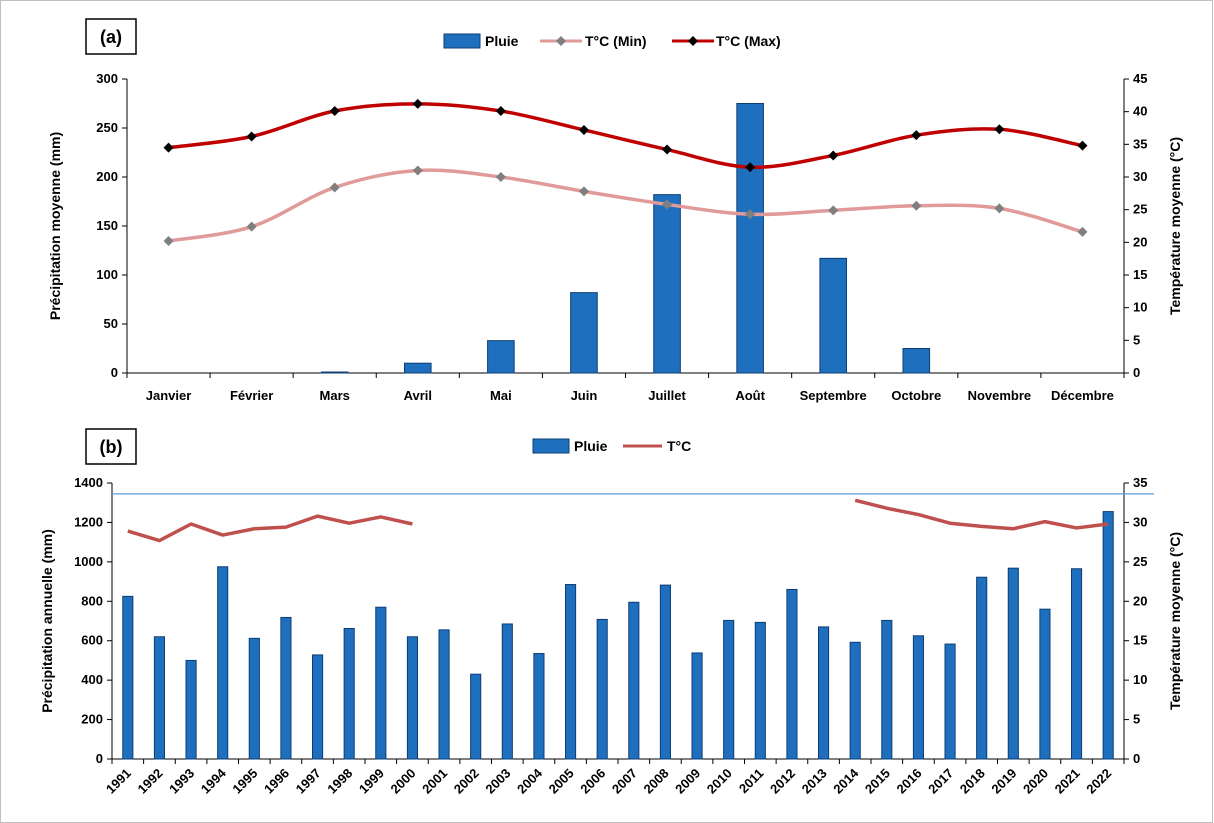 Image resolution: width=1214 pixels, height=823 pixels. Describe the element at coordinates (1140, 561) in the screenshot. I see `b-y2tick-label: 25` at that location.